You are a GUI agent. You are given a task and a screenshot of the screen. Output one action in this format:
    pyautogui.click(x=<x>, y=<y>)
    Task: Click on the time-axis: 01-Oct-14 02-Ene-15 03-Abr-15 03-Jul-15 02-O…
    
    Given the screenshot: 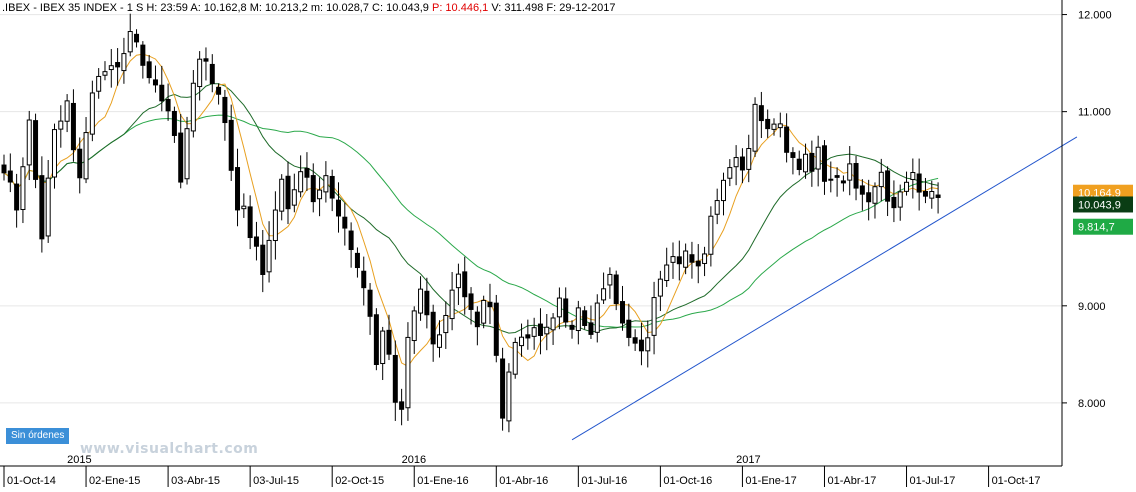 What is the action you would take?
    pyautogui.click(x=522, y=470)
    